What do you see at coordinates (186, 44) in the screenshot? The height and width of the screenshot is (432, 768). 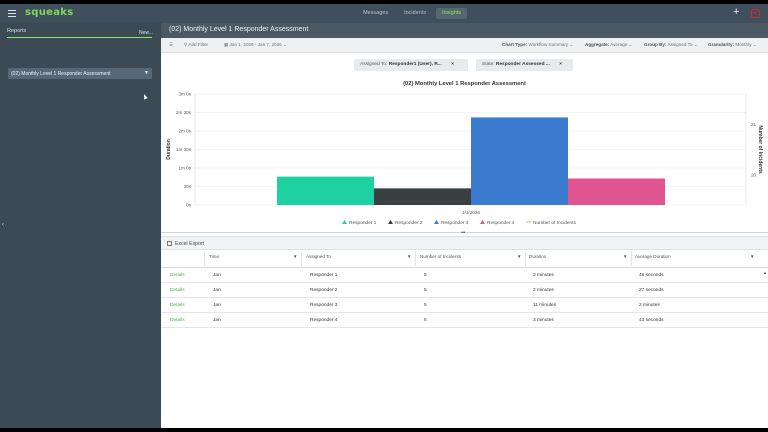 I see `filter-icon: ⚲` at bounding box center [186, 44].